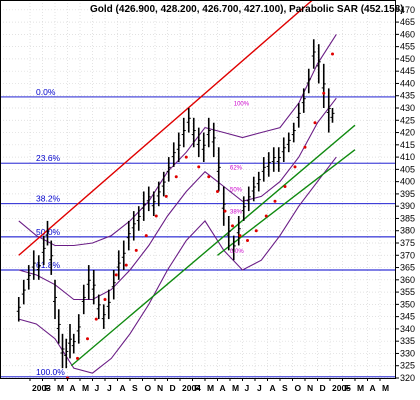 The width and height of the screenshot is (420, 400). I want to click on fibonacci-level-label: 100.0%, so click(50, 372).